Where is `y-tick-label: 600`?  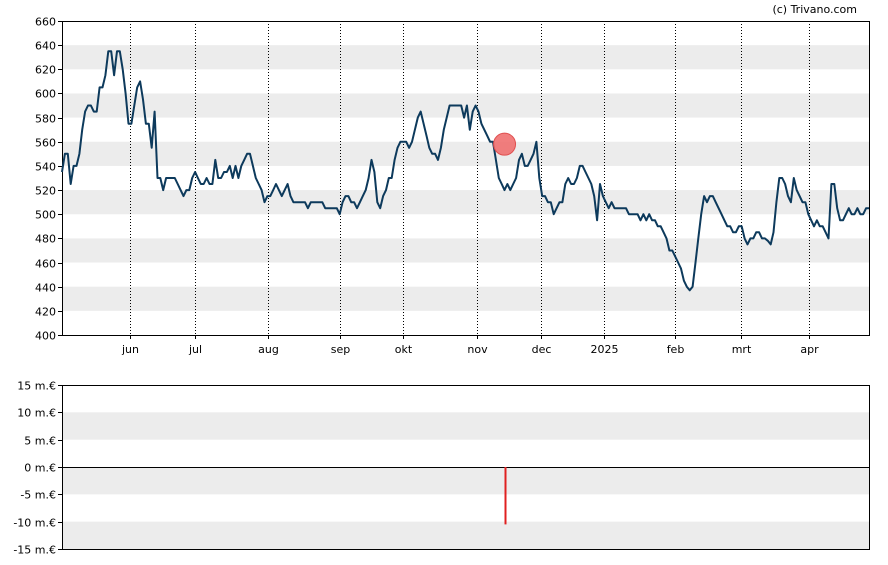
y-tick-label: 600 is located at coordinates (45, 94).